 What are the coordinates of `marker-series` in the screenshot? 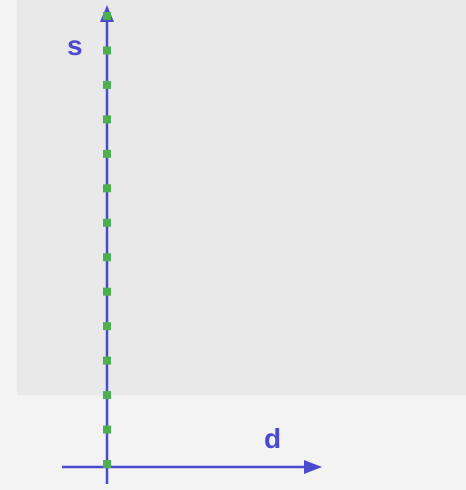 It's located at (107, 240).